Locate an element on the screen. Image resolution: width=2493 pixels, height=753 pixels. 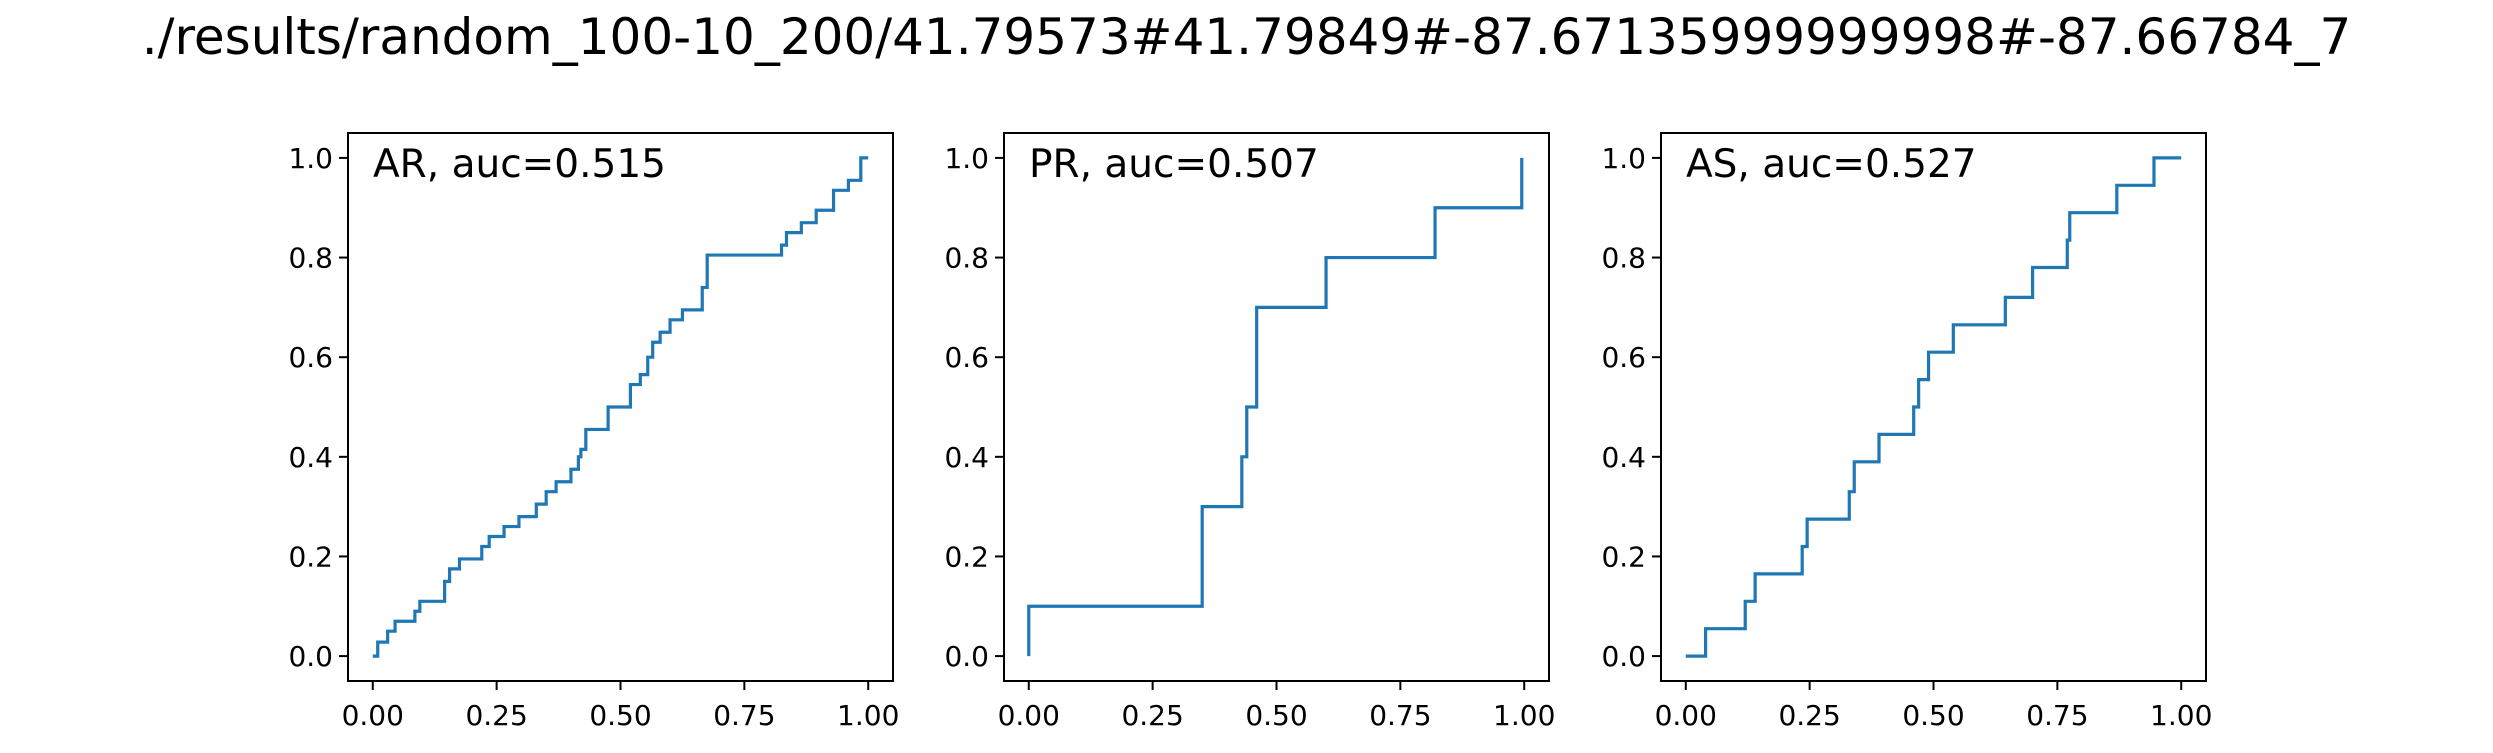
auc-annotation: PR, auc=0.507 is located at coordinates (1174, 164).